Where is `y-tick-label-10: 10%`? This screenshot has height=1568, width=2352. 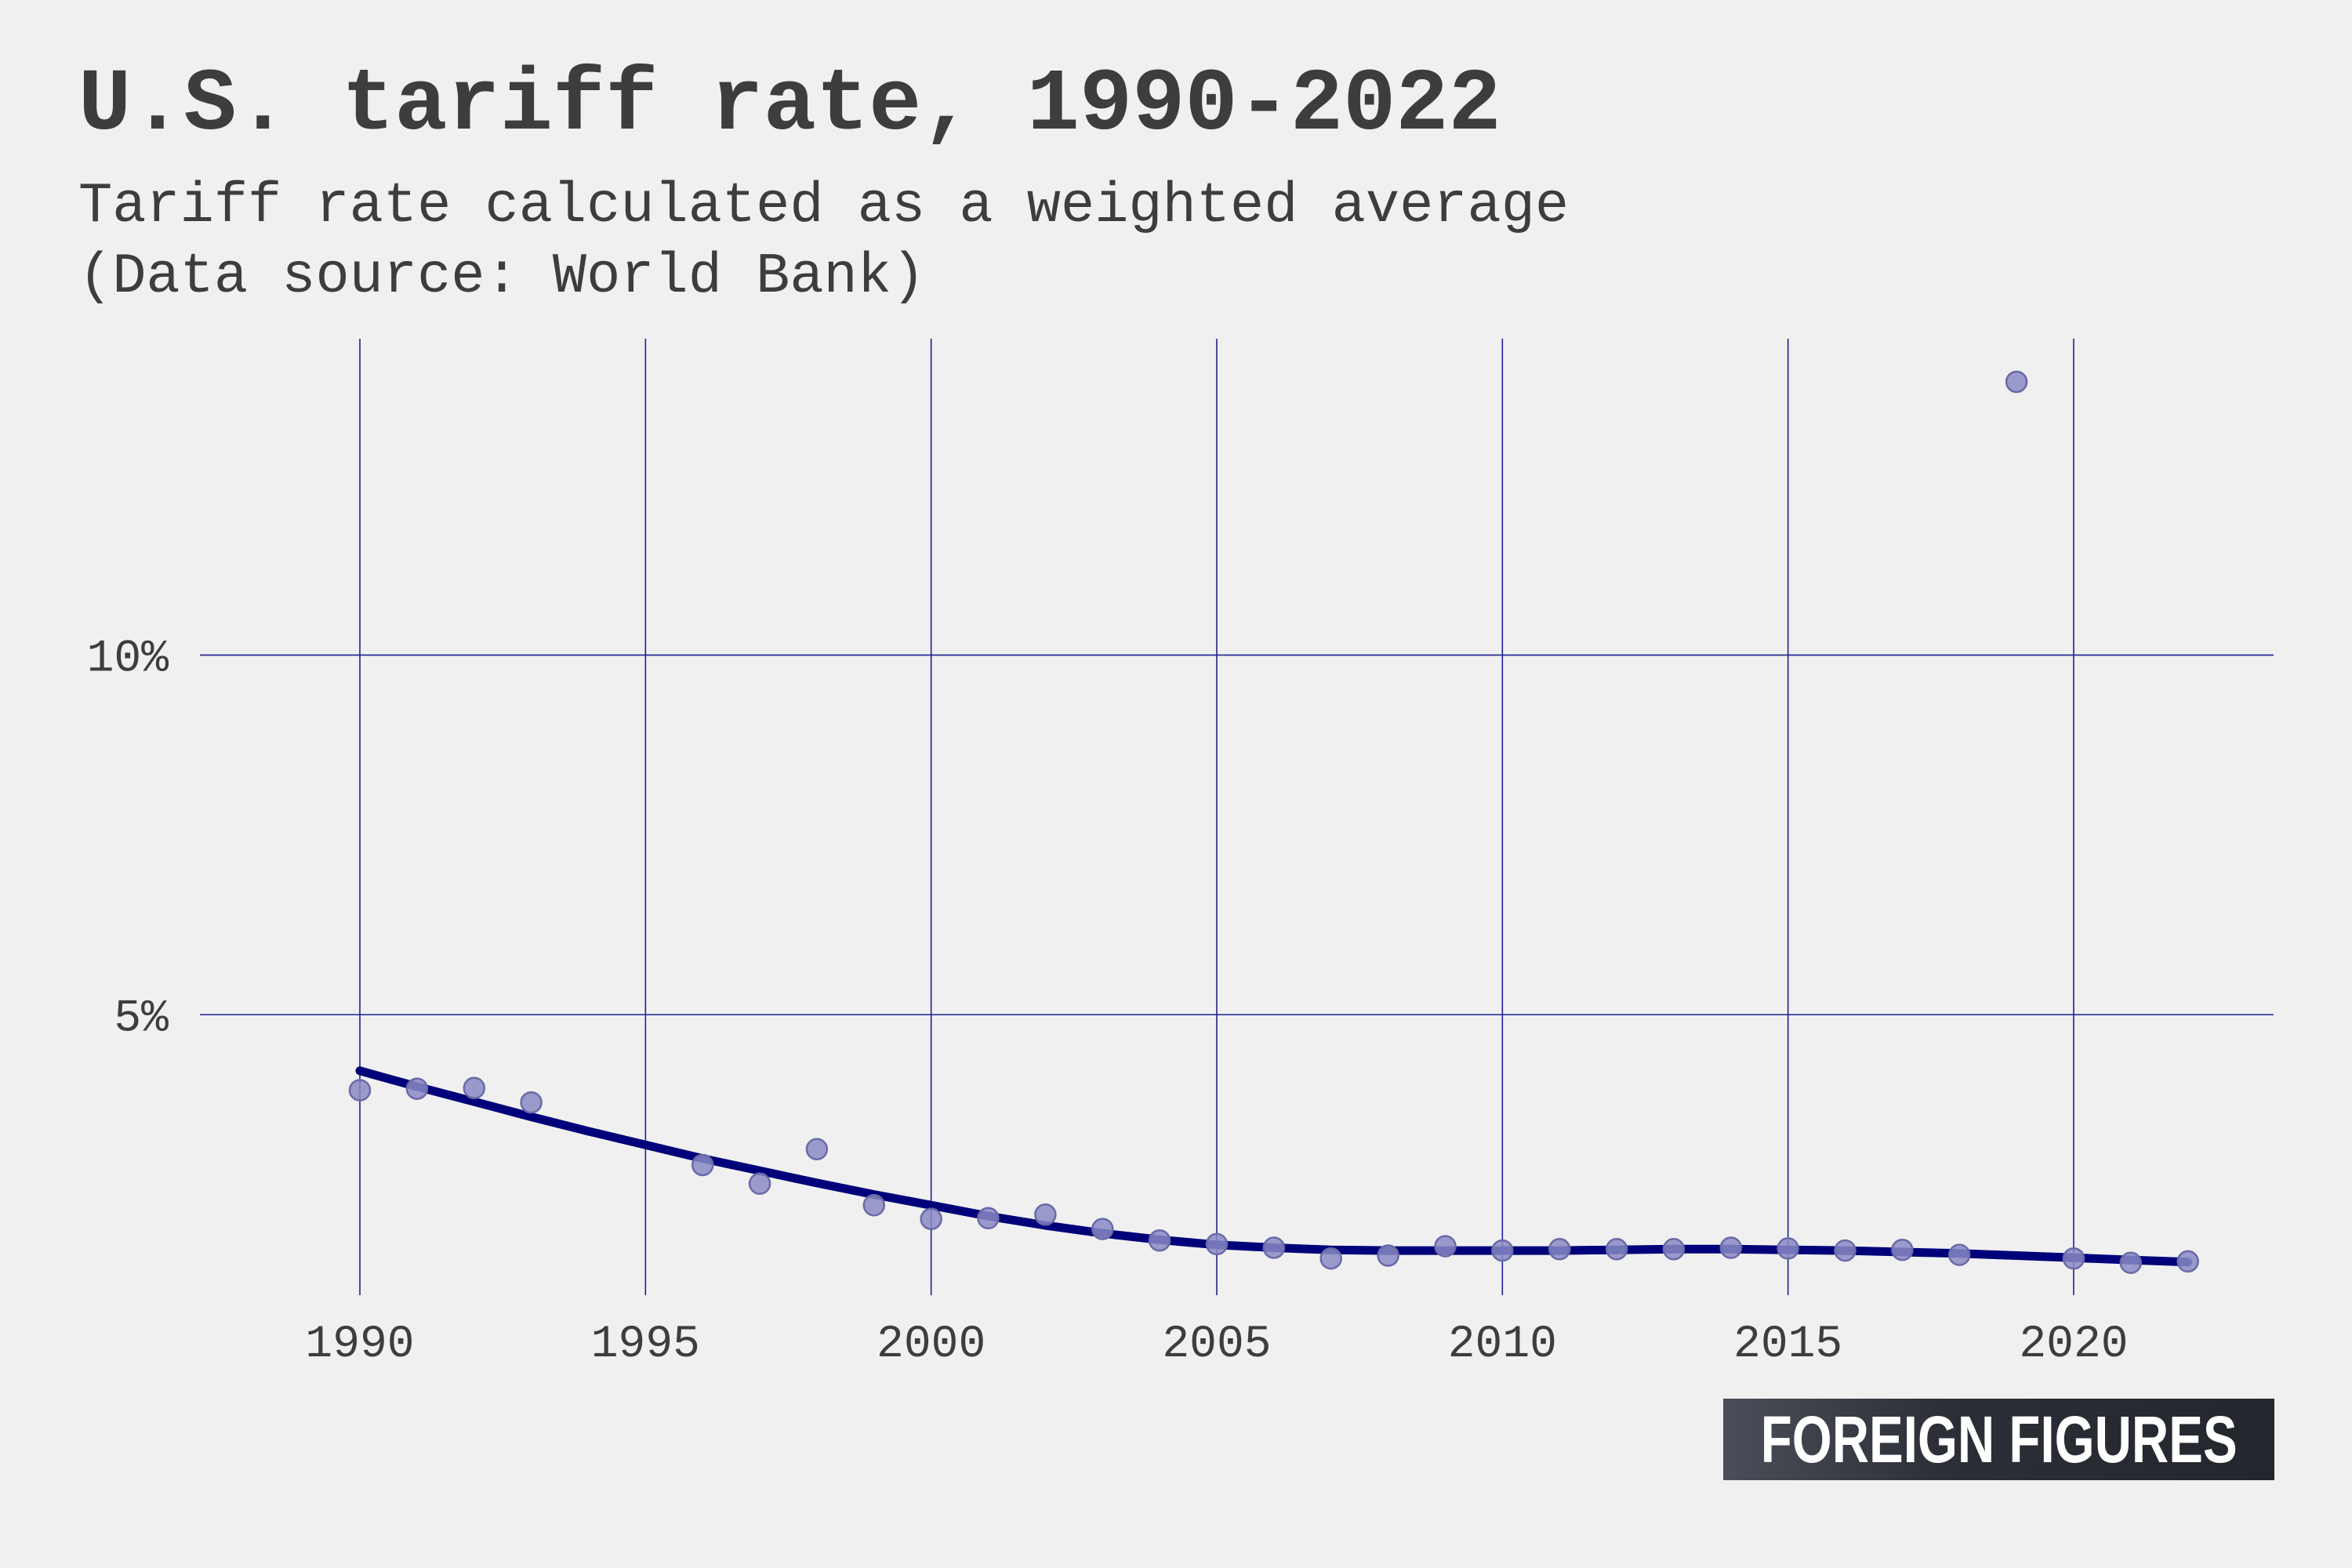
y-tick-label-10: 10% is located at coordinates (128, 659).